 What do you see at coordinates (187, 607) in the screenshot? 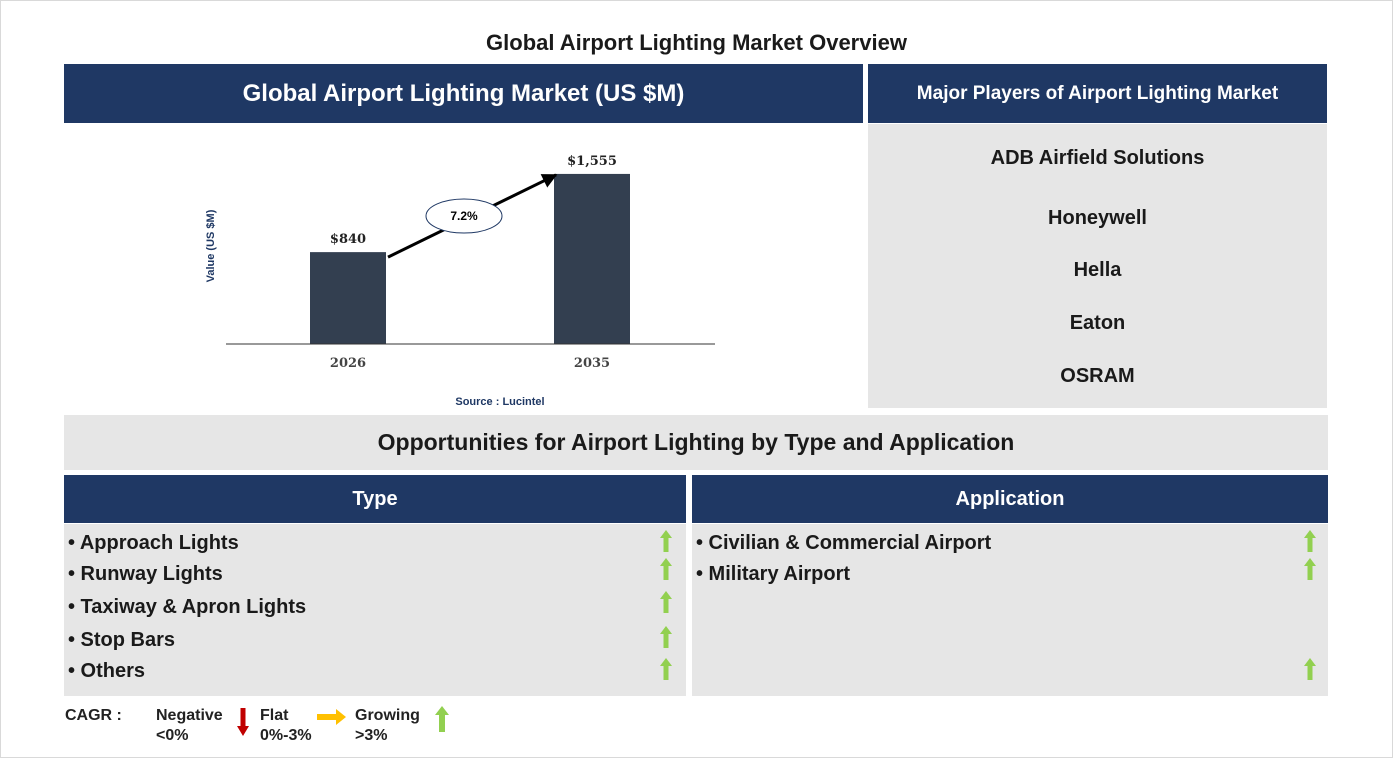
I see `type-item: • Taxiway & Apron Lights` at bounding box center [187, 607].